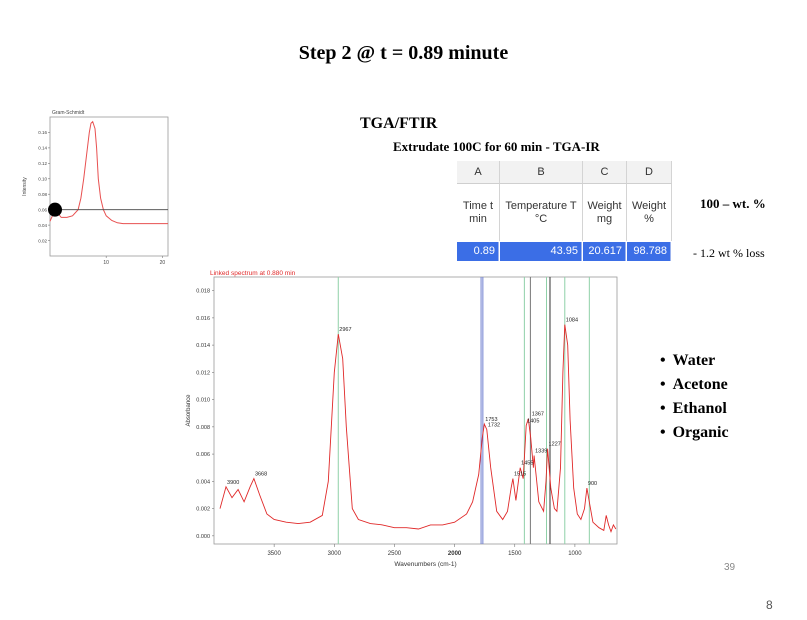 Image resolution: width=807 pixels, height=620 pixels. What do you see at coordinates (42, 148) in the screenshot?
I see `gs-y-tick-label: 0.14` at bounding box center [42, 148].